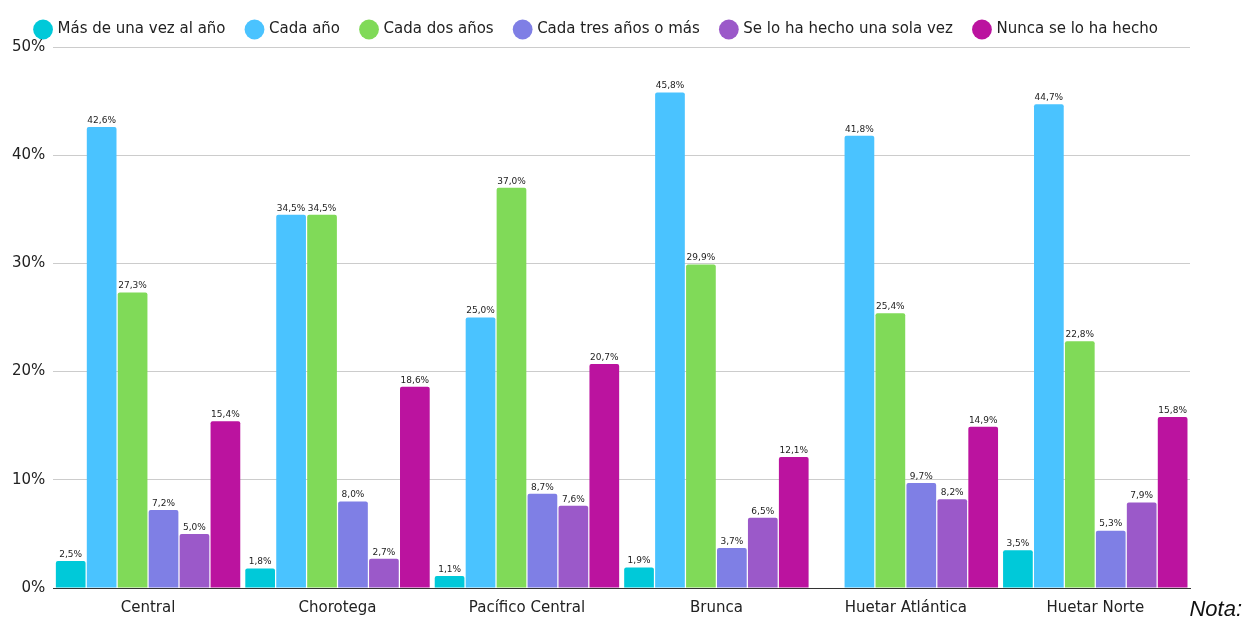  I want to click on data-label: 3,5%, so click(1018, 542).